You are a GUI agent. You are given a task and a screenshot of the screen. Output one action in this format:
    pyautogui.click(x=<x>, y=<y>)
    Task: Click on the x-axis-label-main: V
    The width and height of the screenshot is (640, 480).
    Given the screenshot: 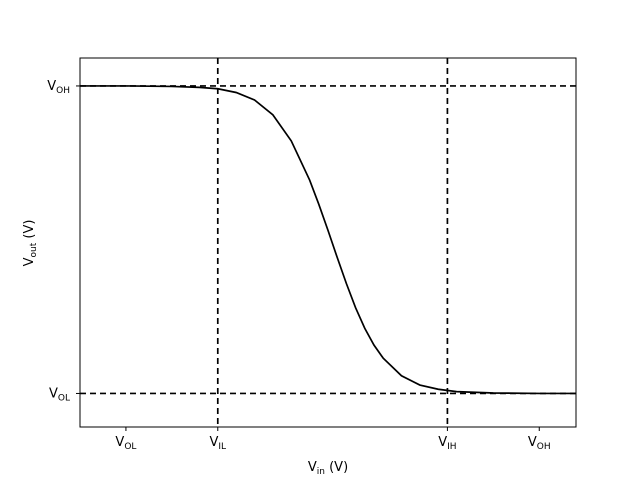 What is the action you would take?
    pyautogui.click(x=312, y=467)
    